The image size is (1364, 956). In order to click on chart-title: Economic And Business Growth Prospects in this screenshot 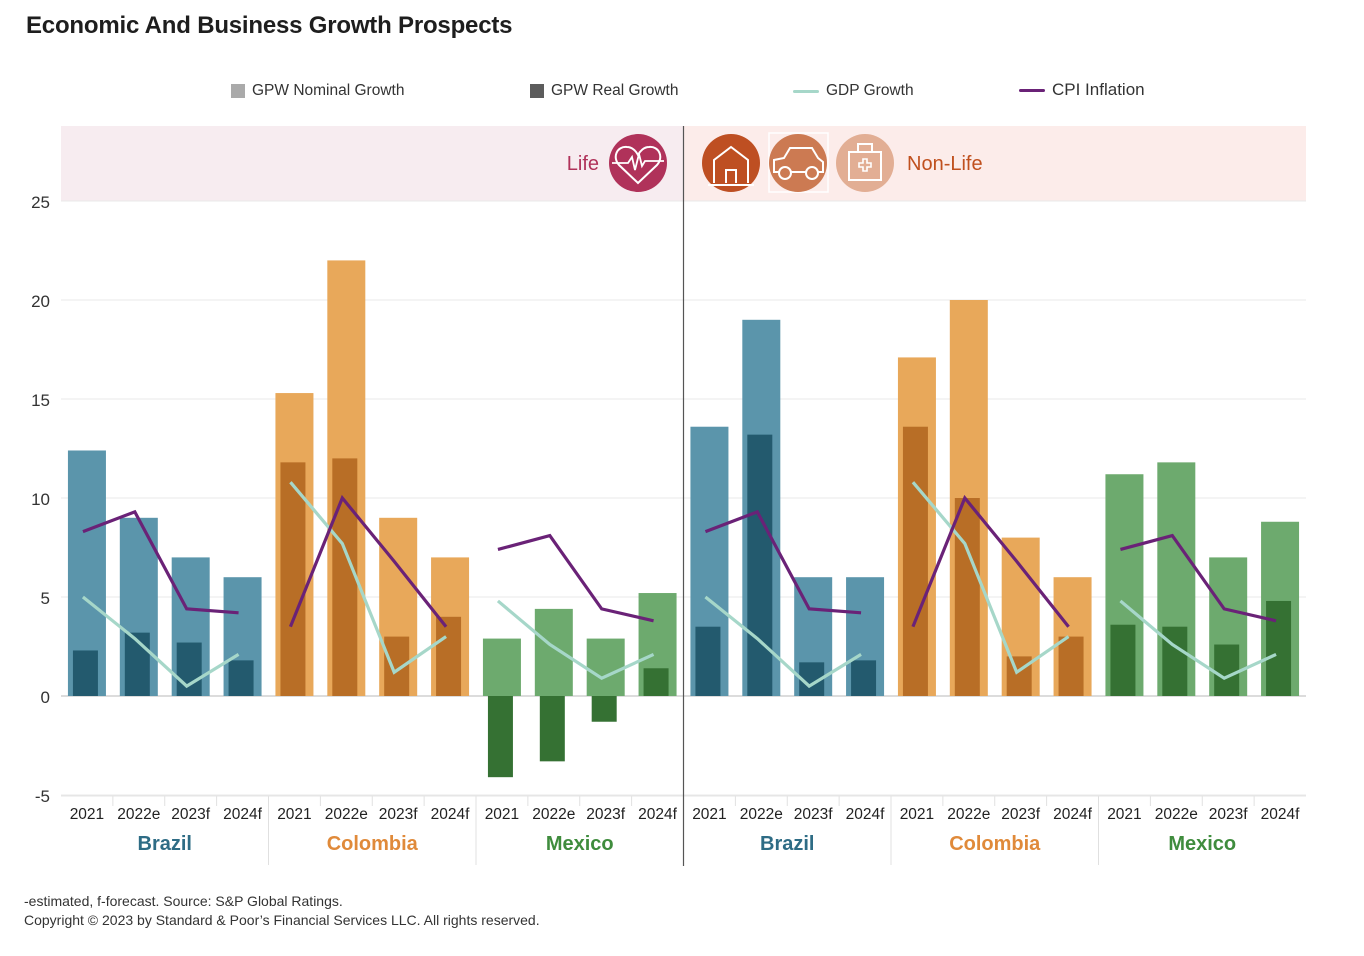, I will do `click(269, 25)`.